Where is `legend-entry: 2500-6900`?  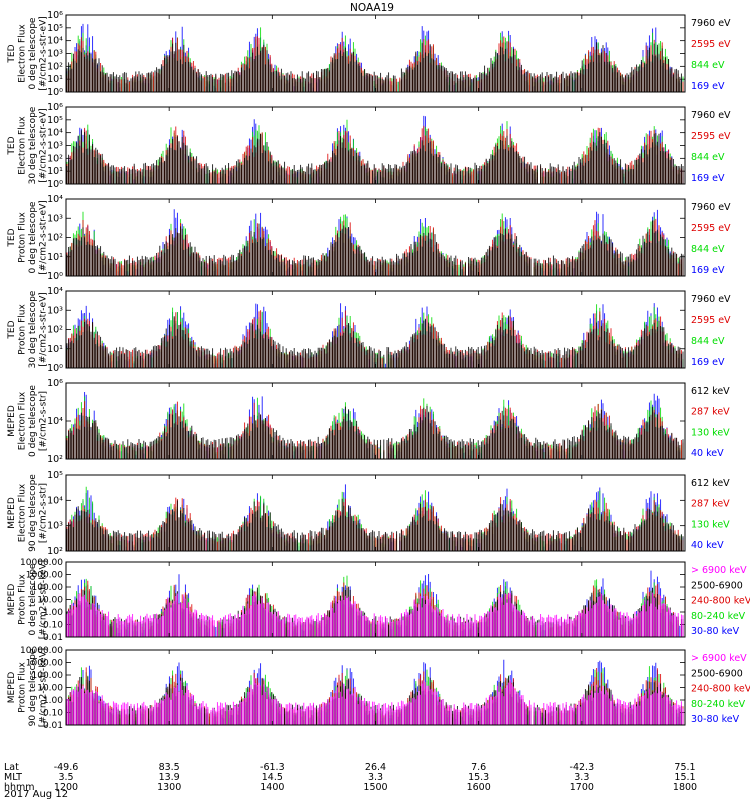
legend-entry: 2500-6900 is located at coordinates (717, 585).